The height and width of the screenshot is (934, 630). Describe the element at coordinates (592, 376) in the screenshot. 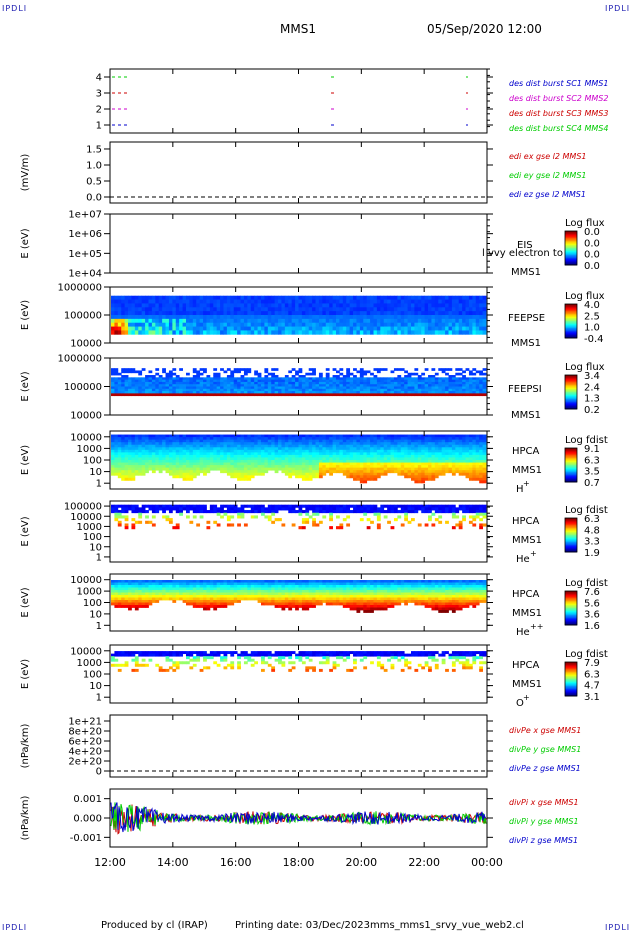

I see `cbar-tick-feepsi-0: 3.4` at that location.